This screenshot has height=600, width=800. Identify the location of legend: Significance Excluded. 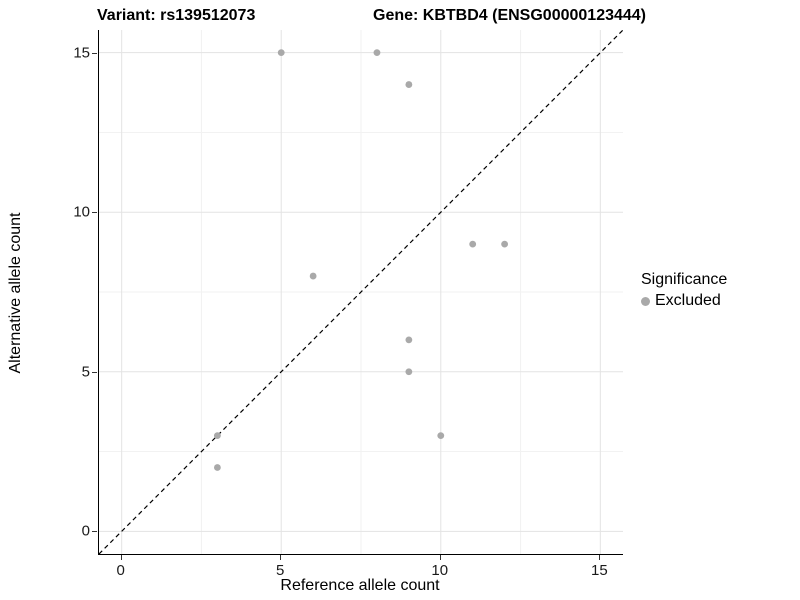
(684, 290).